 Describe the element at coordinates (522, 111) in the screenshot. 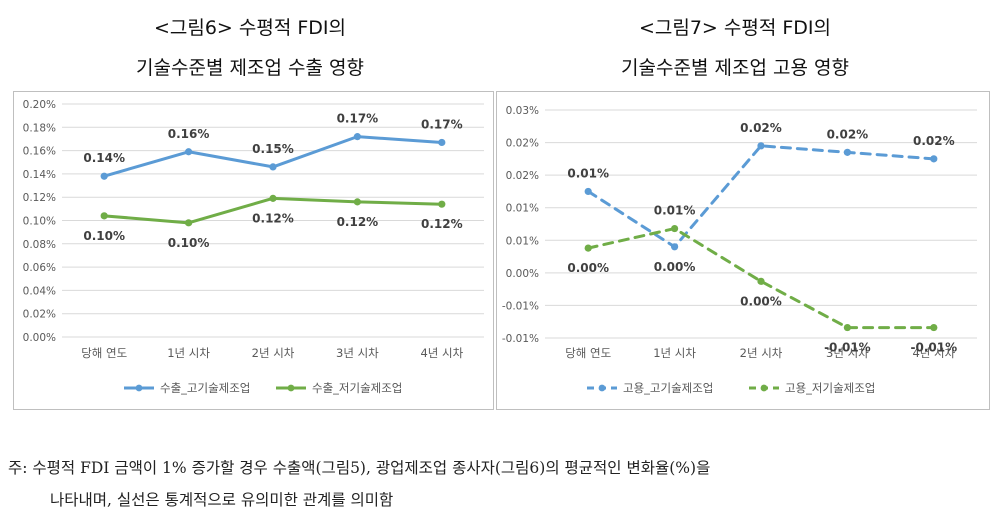

I see `y-tick-label: 0.03%` at that location.